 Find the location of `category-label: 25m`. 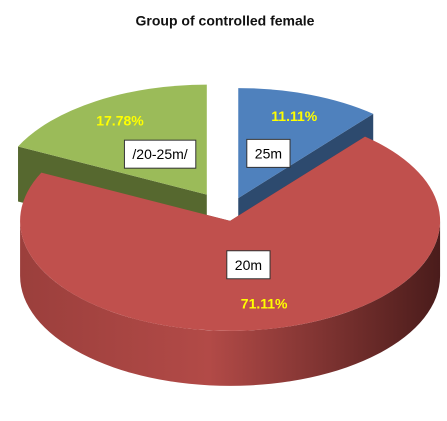

category-label: 25m is located at coordinates (268, 153).